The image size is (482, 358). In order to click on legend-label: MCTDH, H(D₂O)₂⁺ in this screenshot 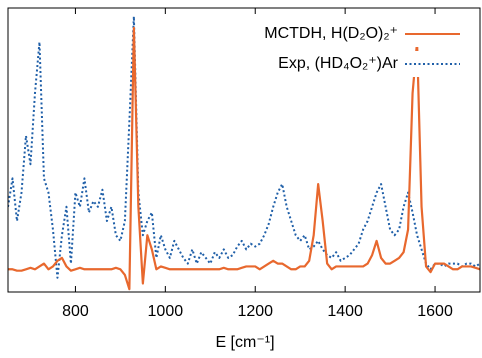, I will do `click(331, 33)`.